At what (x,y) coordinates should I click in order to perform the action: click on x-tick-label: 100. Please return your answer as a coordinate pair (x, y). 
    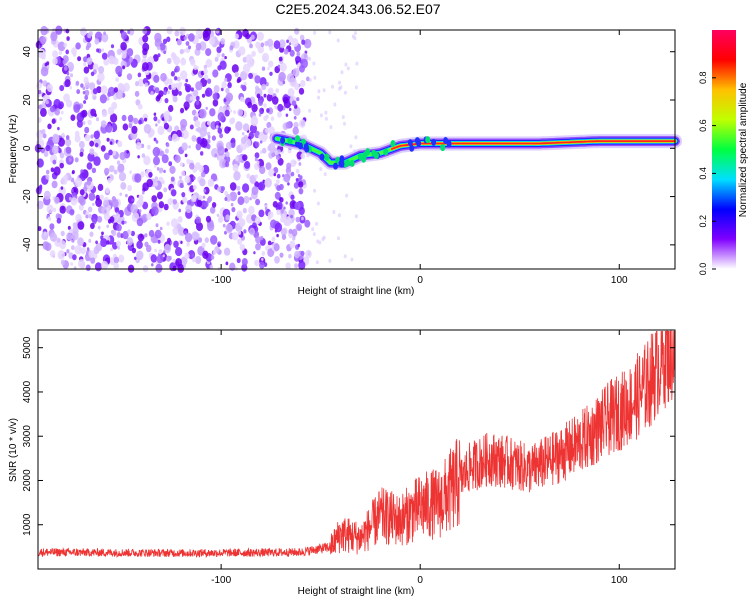
    Looking at the image, I should click on (619, 280).